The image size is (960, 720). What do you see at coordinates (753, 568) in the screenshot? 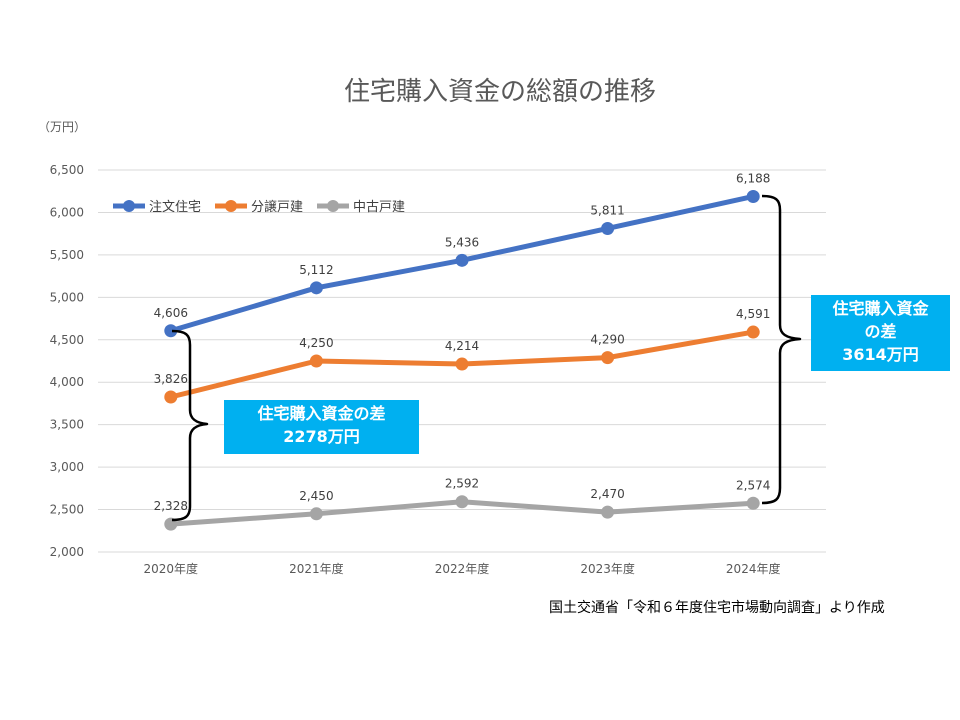
I see `x-tick-label: 2024年度` at bounding box center [753, 568].